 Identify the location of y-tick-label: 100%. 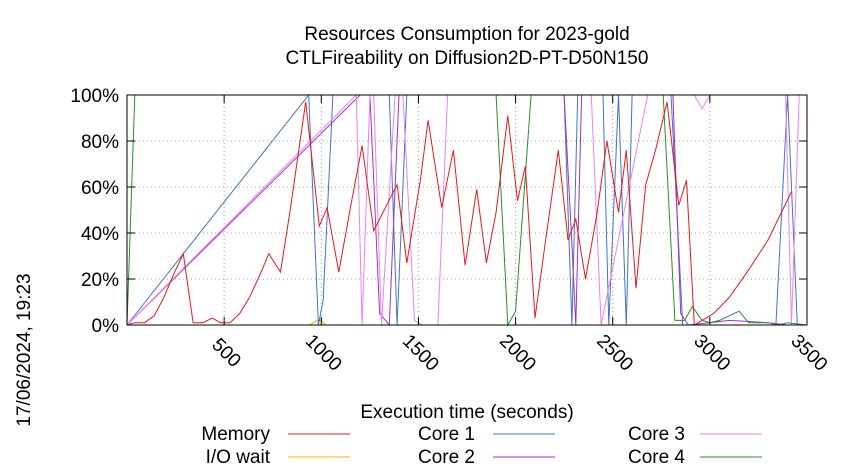
(94, 96).